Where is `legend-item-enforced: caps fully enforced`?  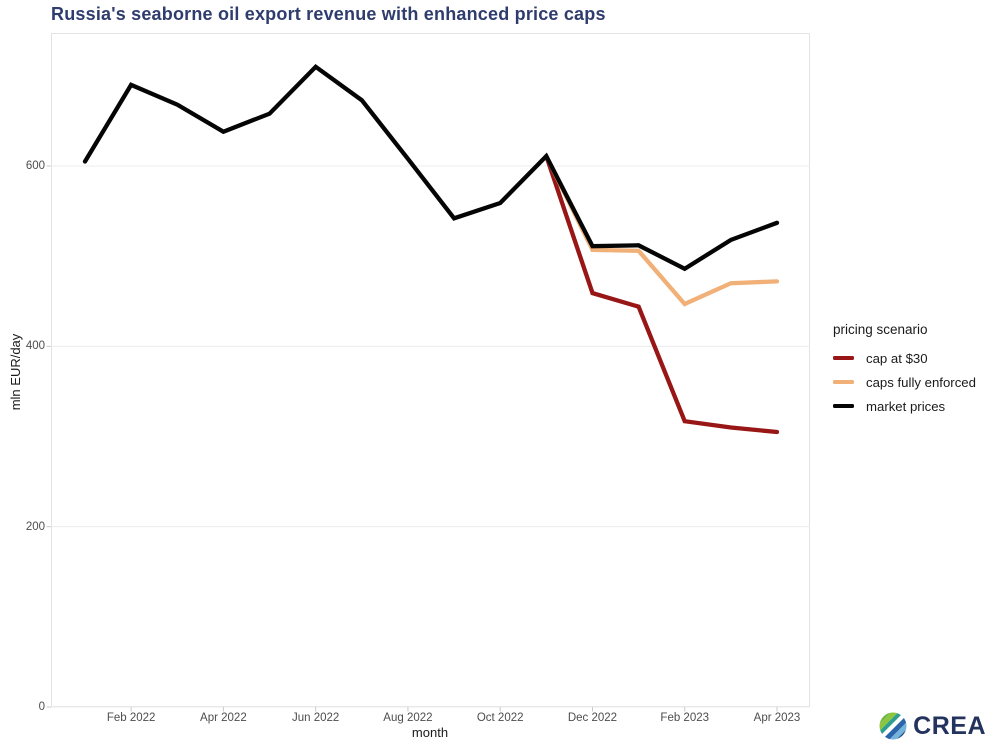 legend-item-enforced: caps fully enforced is located at coordinates (904, 382).